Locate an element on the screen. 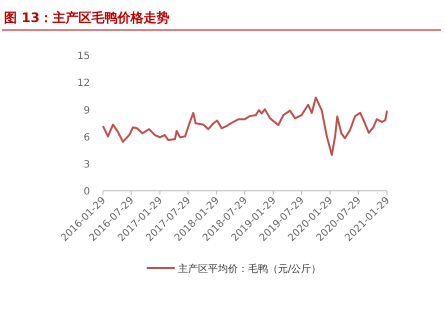  chart-title: 图 13：主产区毛鸭价格走势 is located at coordinates (87, 18).